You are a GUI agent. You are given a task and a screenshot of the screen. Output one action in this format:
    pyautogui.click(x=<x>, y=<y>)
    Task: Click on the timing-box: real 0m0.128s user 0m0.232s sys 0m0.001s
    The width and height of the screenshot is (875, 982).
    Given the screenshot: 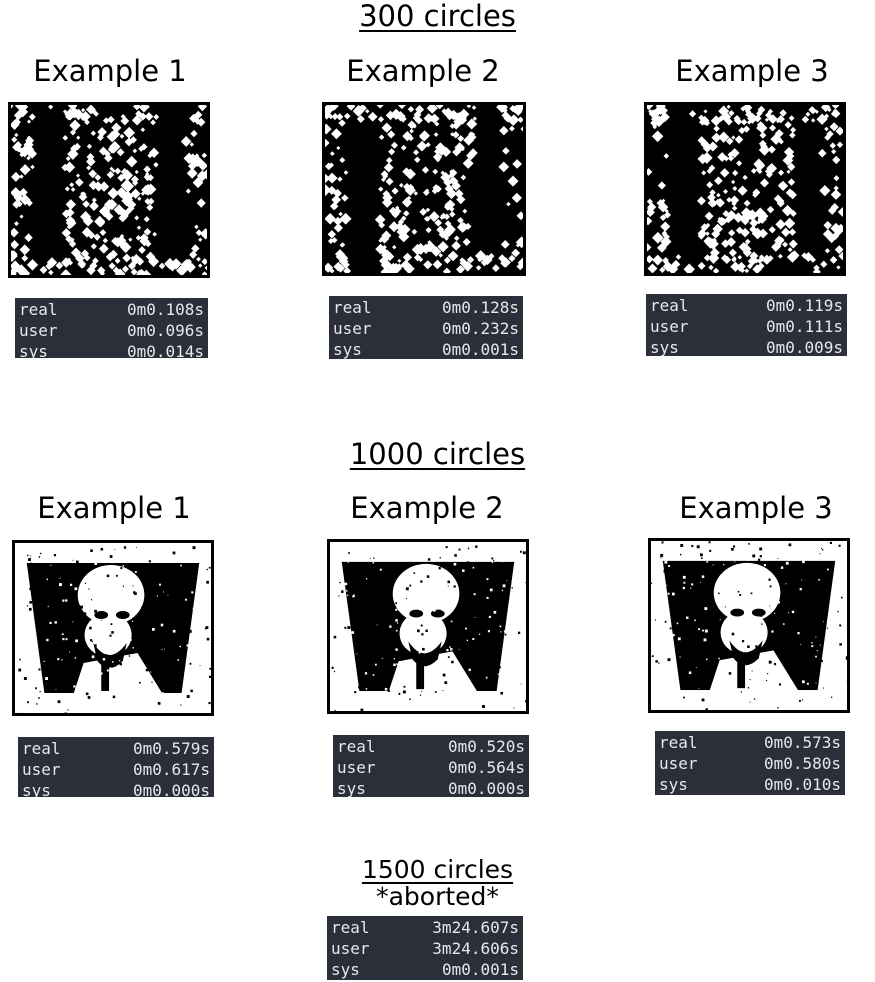 What is the action you would take?
    pyautogui.click(x=426, y=327)
    